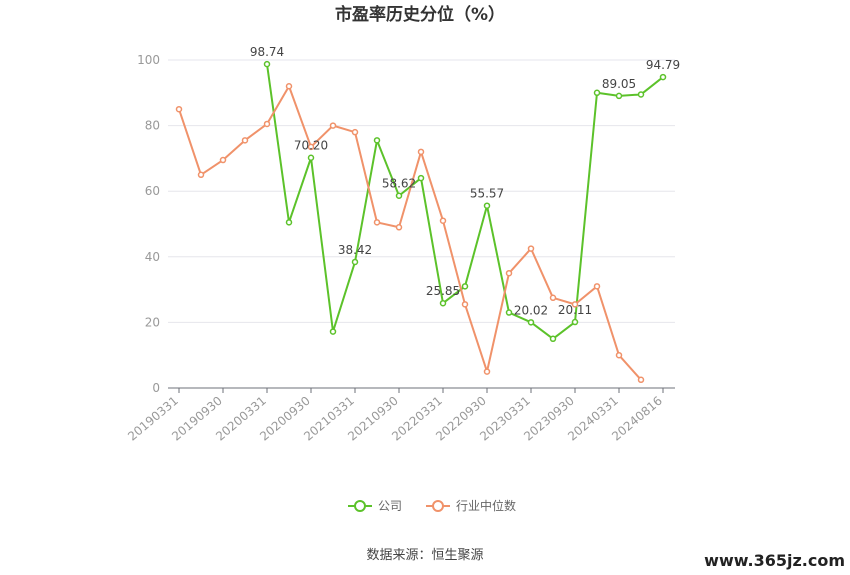 This screenshot has width=850, height=575. I want to click on data-label: 58.62, so click(399, 184).